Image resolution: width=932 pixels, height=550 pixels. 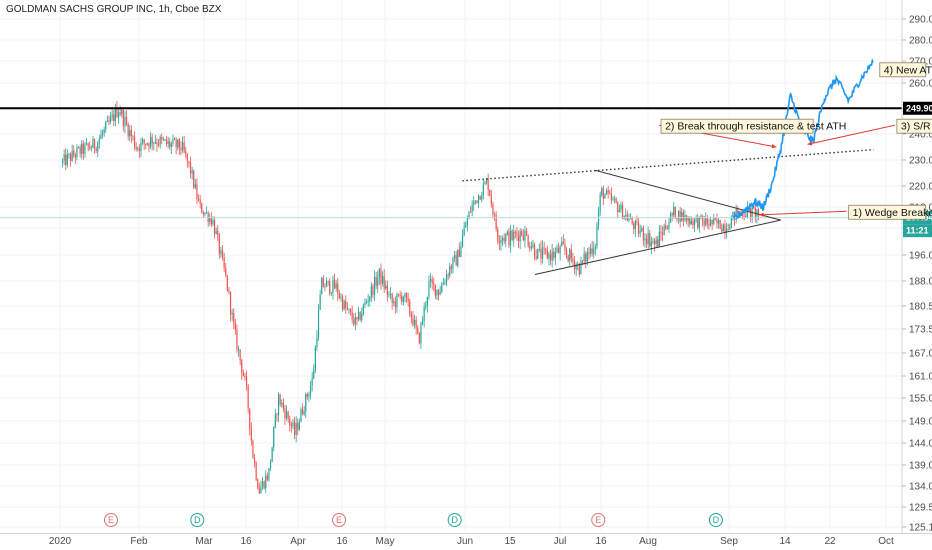 I want to click on x-tick-label: 16, so click(x=601, y=541).